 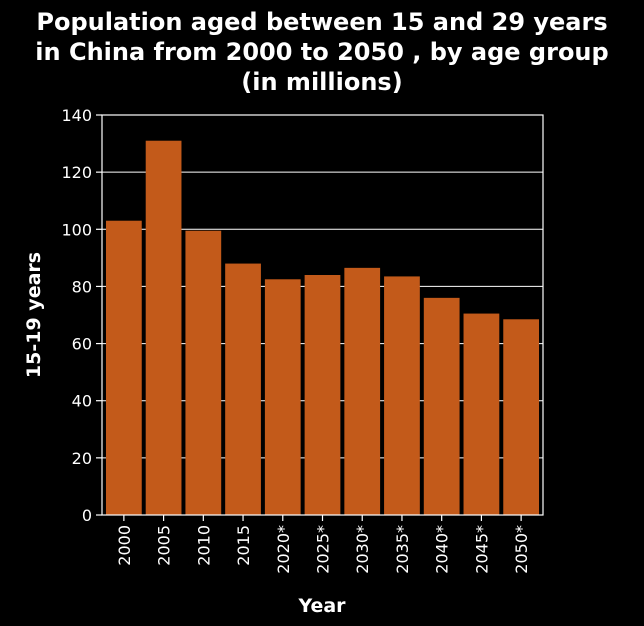 I want to click on x-tick-label: 2035*, so click(x=402, y=549).